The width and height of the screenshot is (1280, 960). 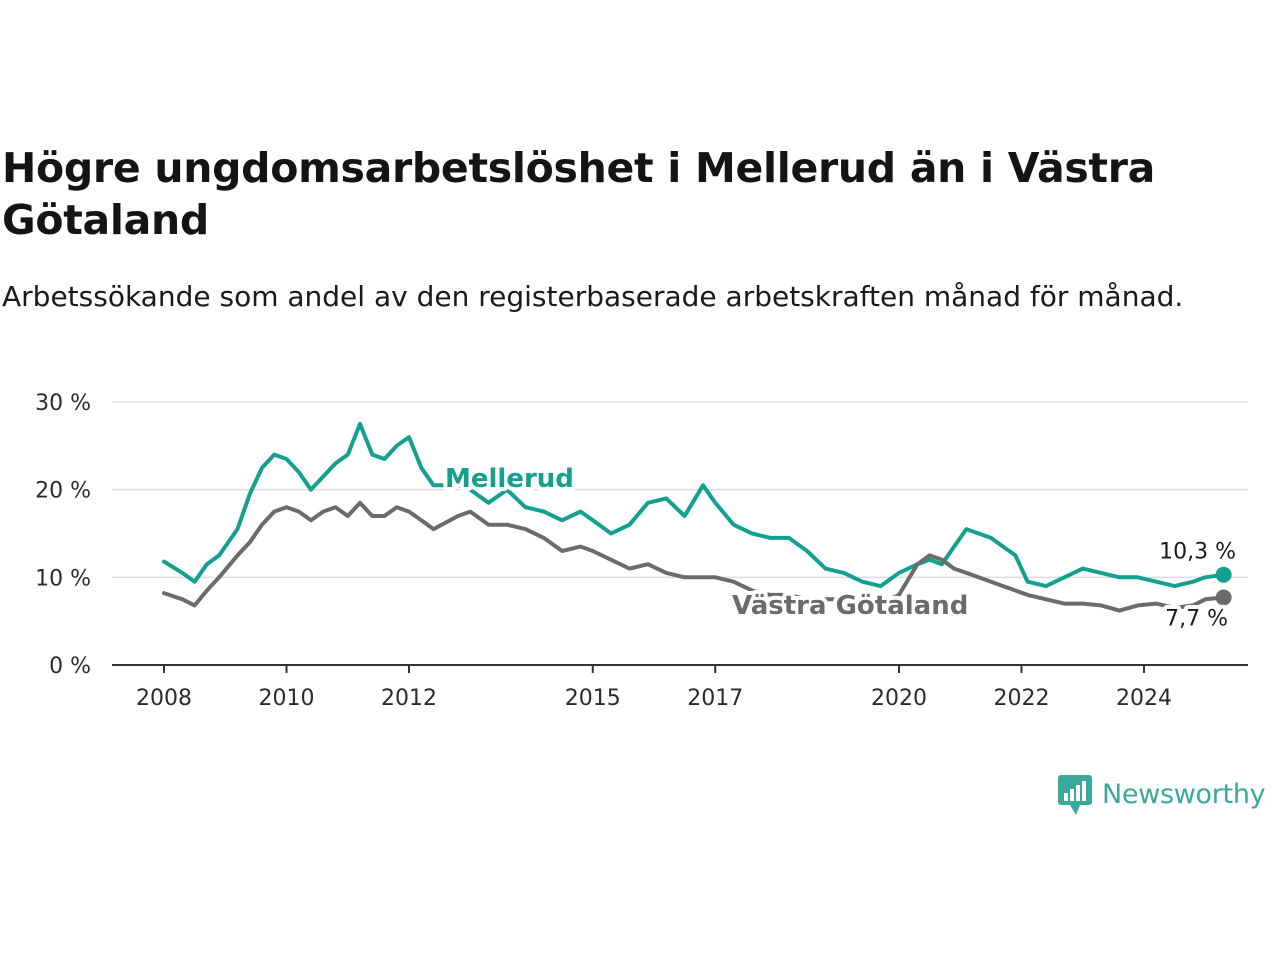 I want to click on newsworthy-logo: Newsworthy, so click(x=1162, y=794).